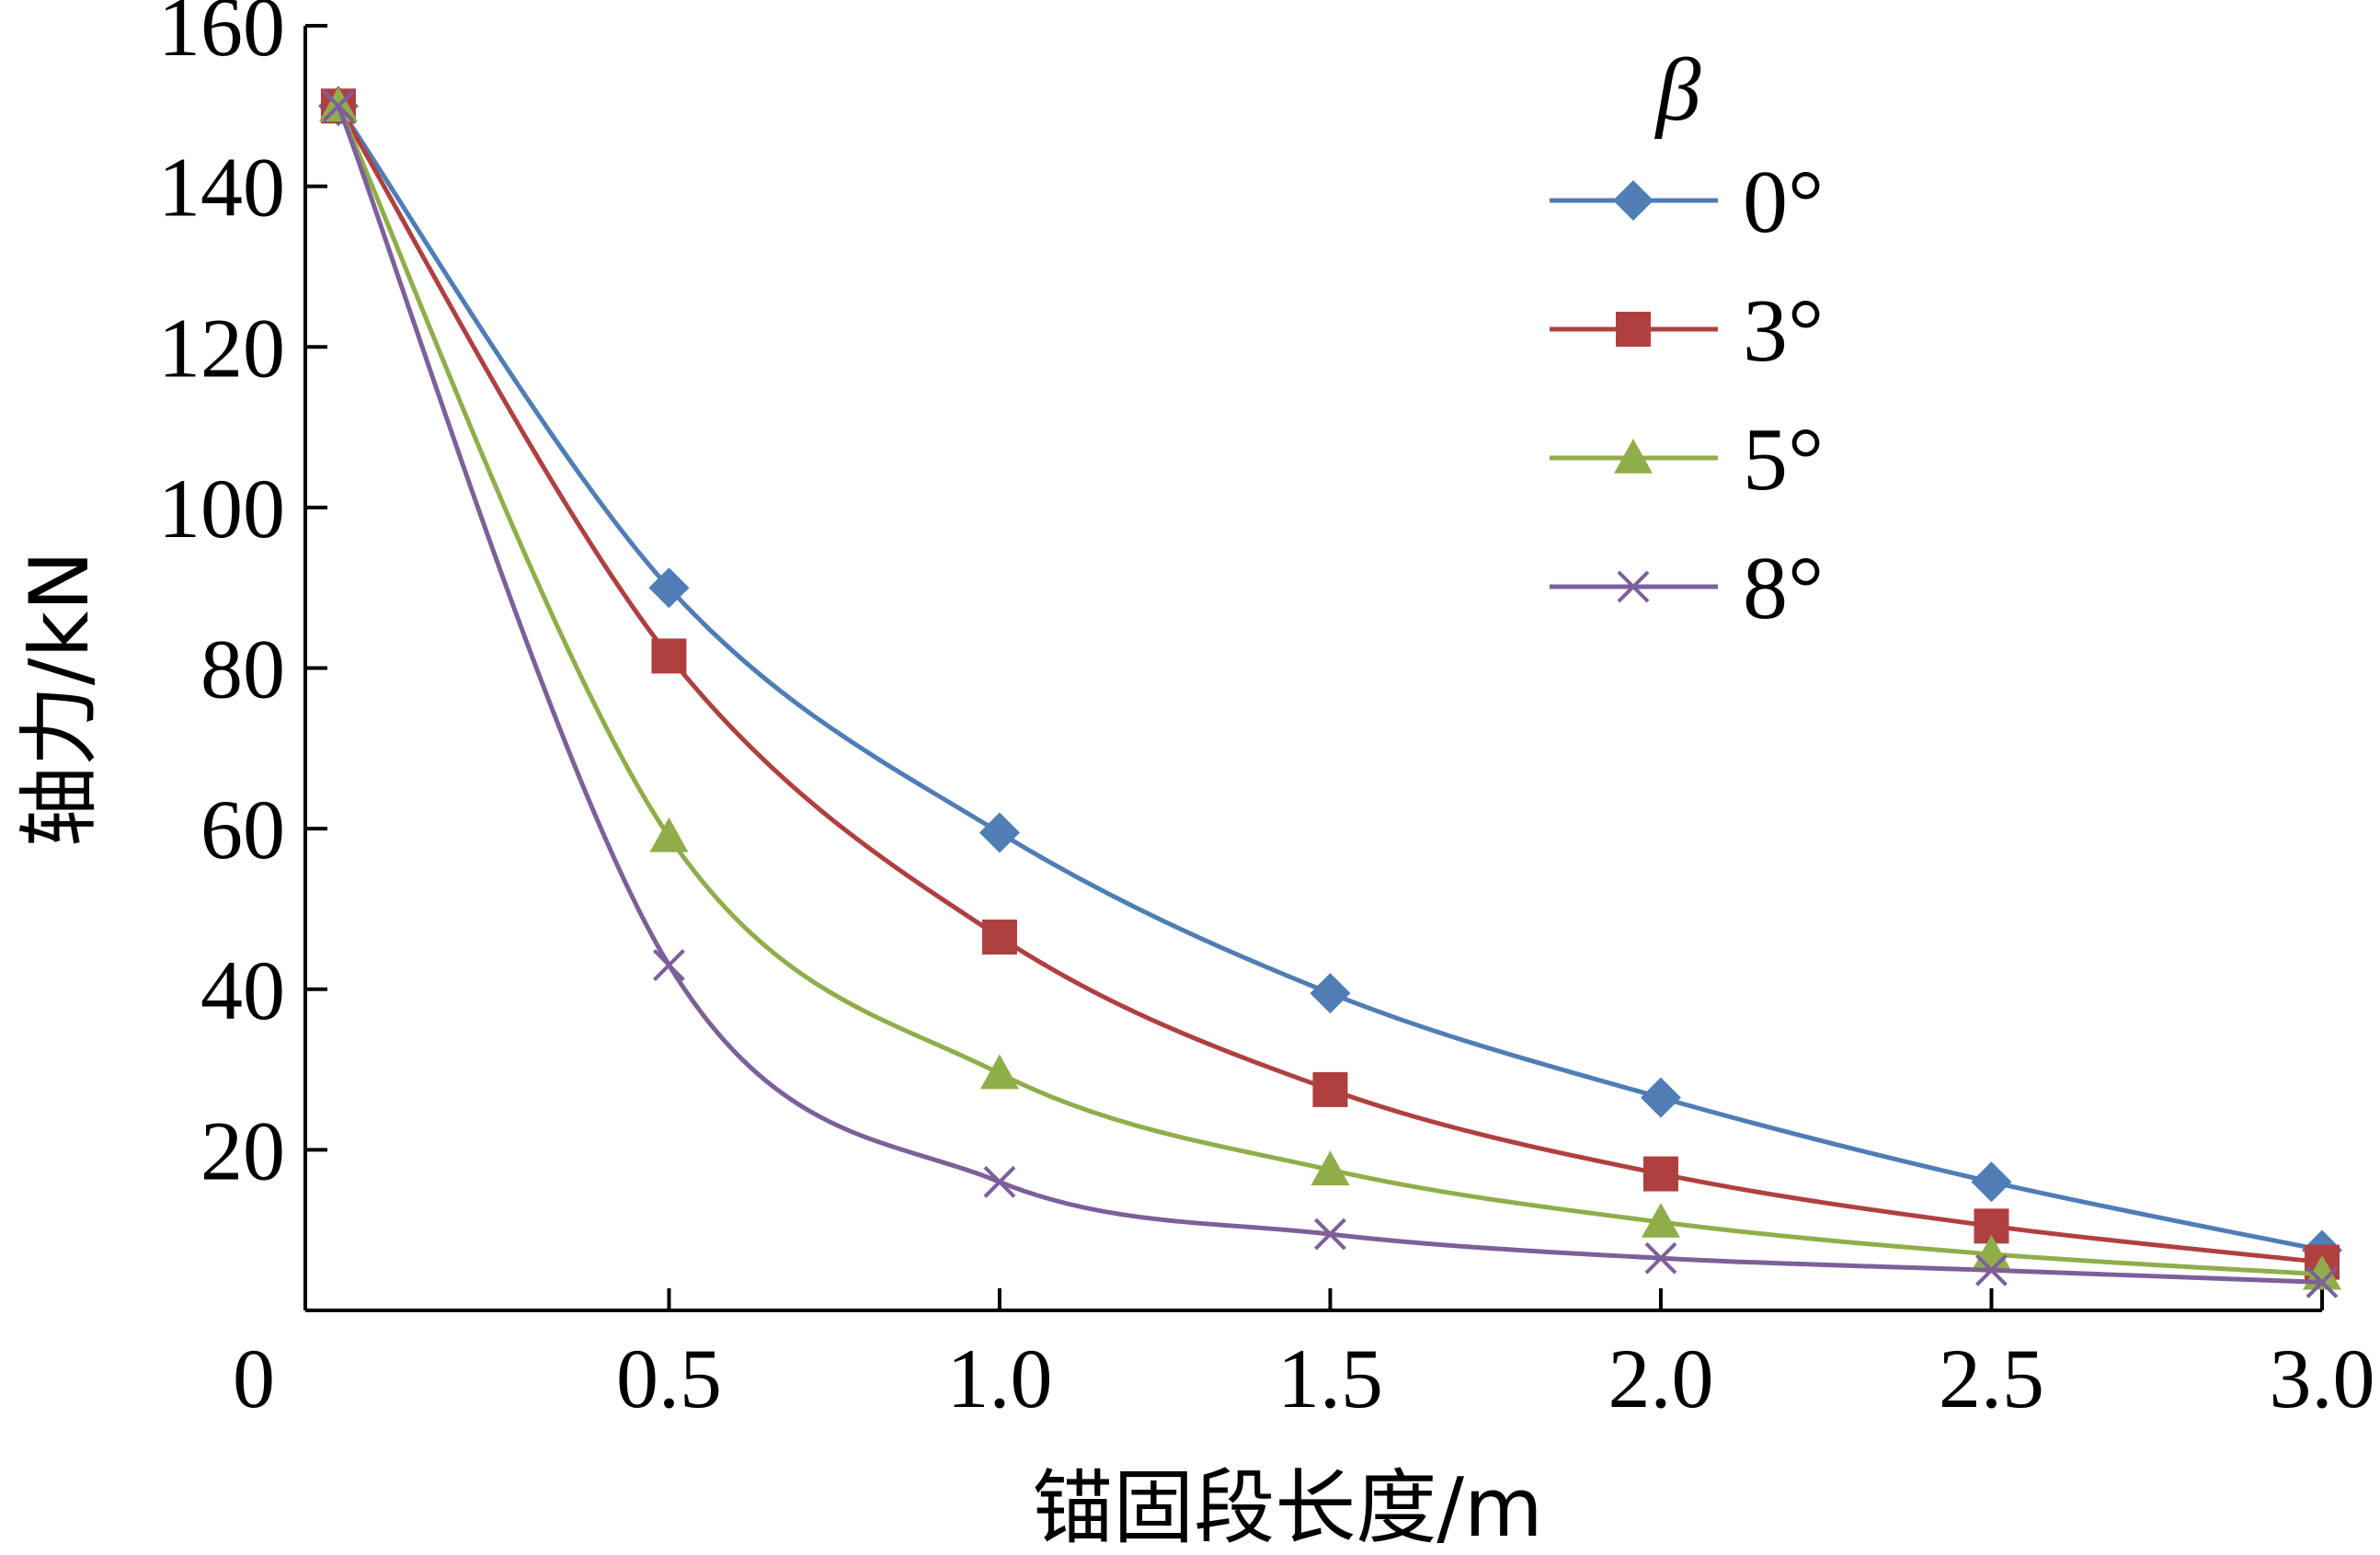  Describe the element at coordinates (1677, 90) in the screenshot. I see `legend-title: β` at that location.